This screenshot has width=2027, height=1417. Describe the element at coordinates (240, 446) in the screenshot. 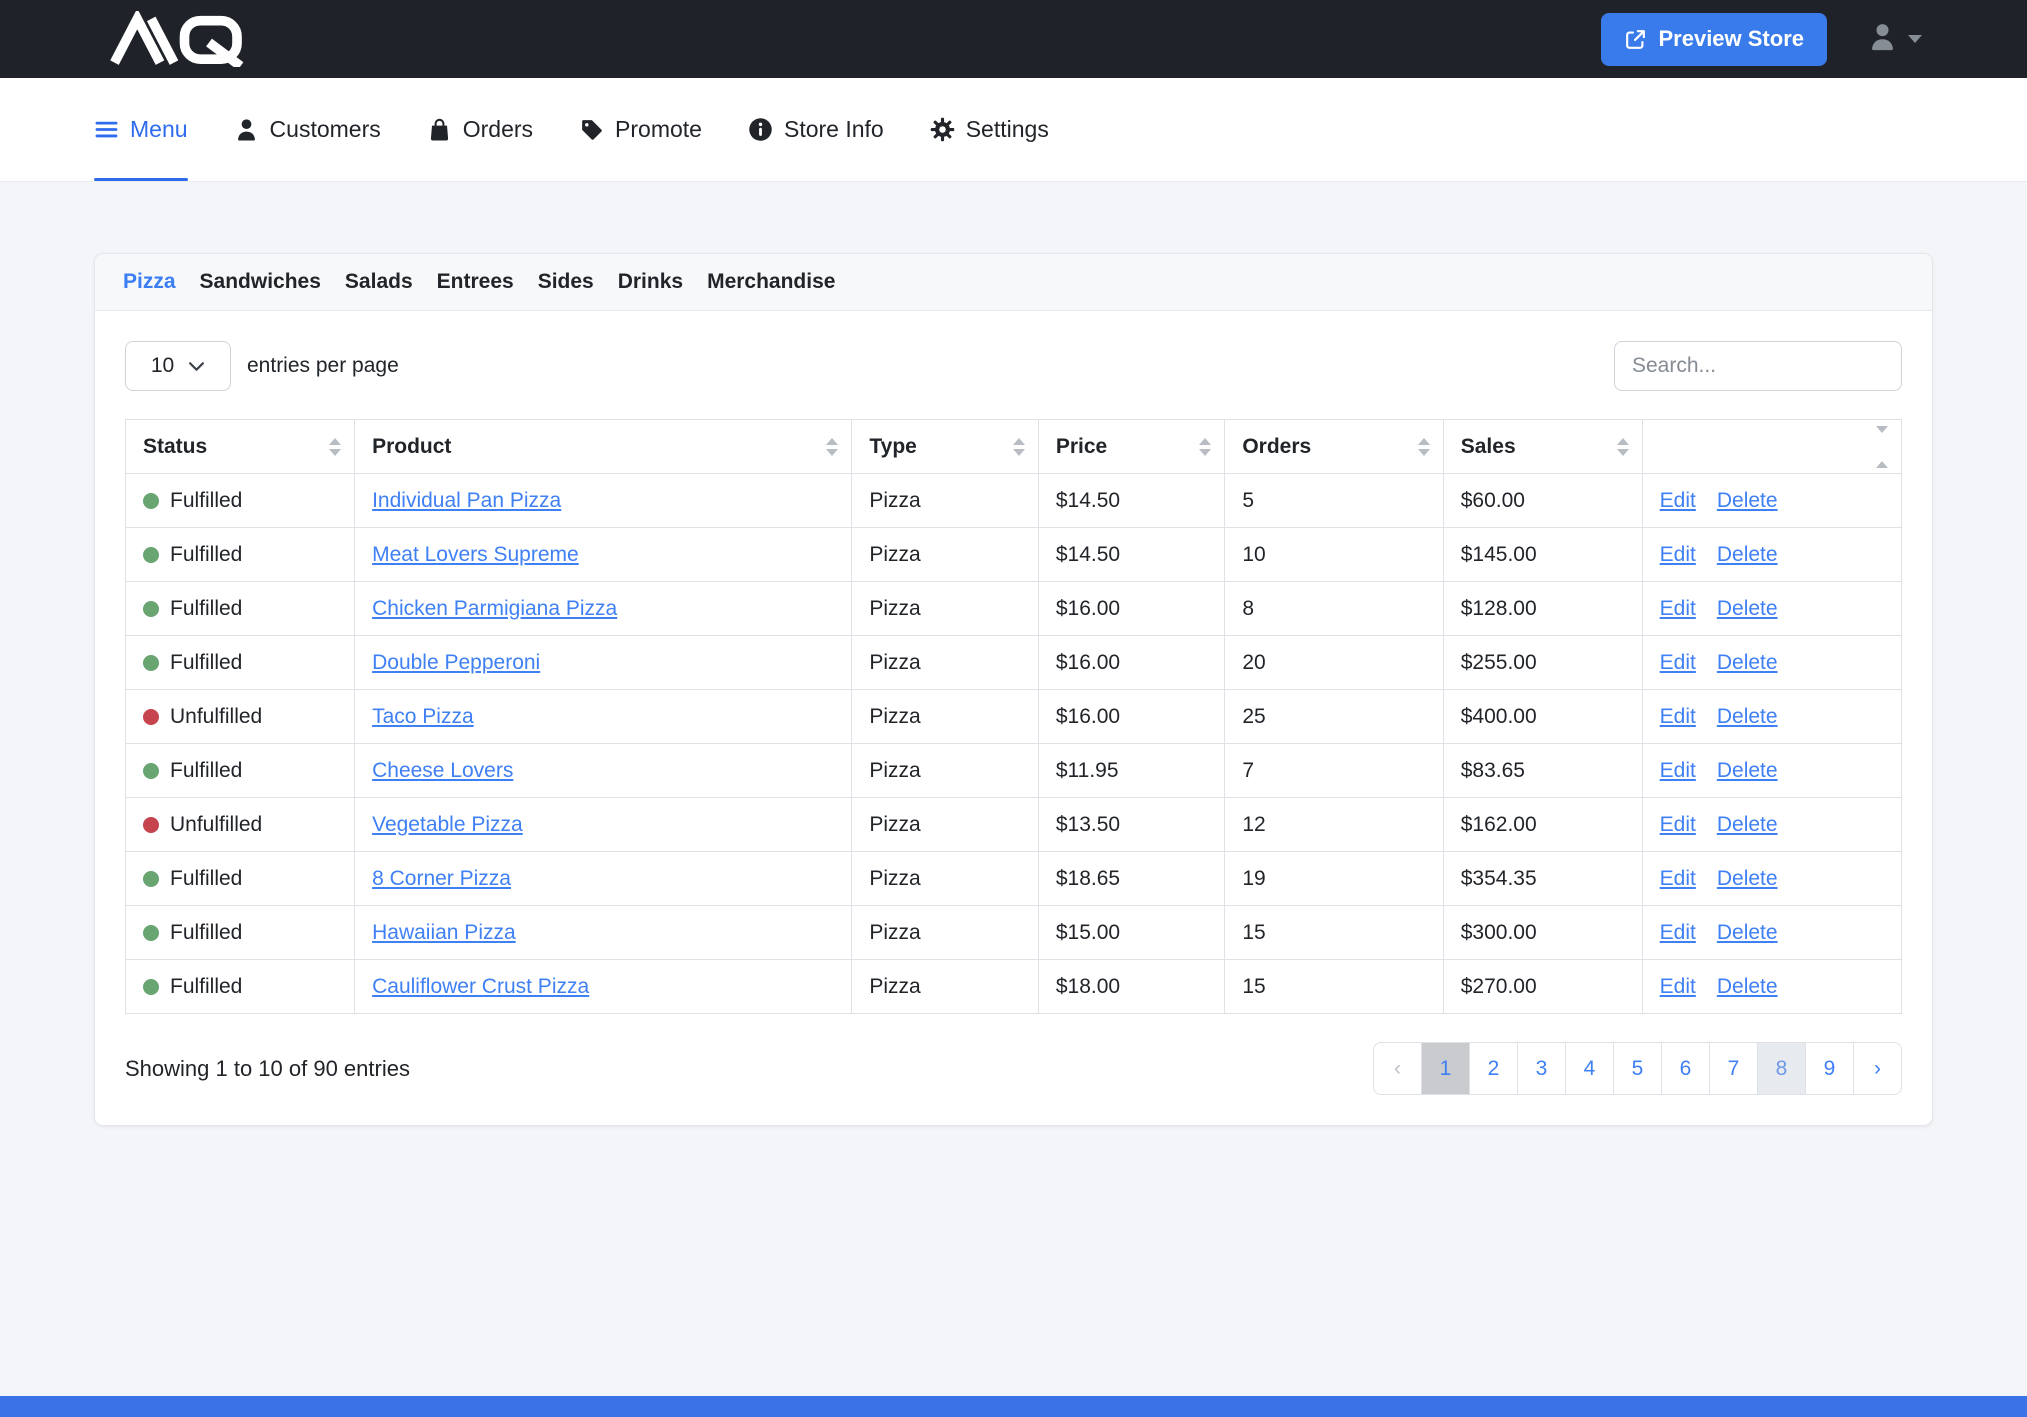

I see `column-header-status: Status` at that location.